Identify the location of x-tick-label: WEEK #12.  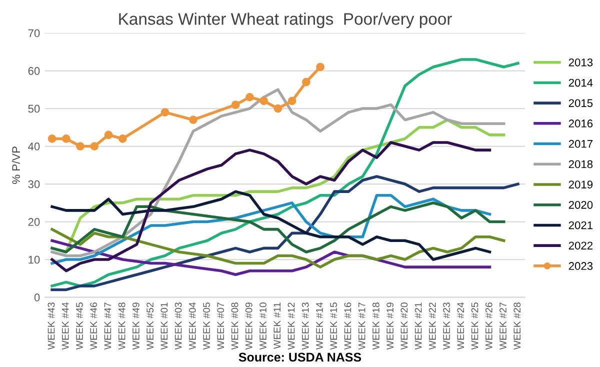
(291, 326).